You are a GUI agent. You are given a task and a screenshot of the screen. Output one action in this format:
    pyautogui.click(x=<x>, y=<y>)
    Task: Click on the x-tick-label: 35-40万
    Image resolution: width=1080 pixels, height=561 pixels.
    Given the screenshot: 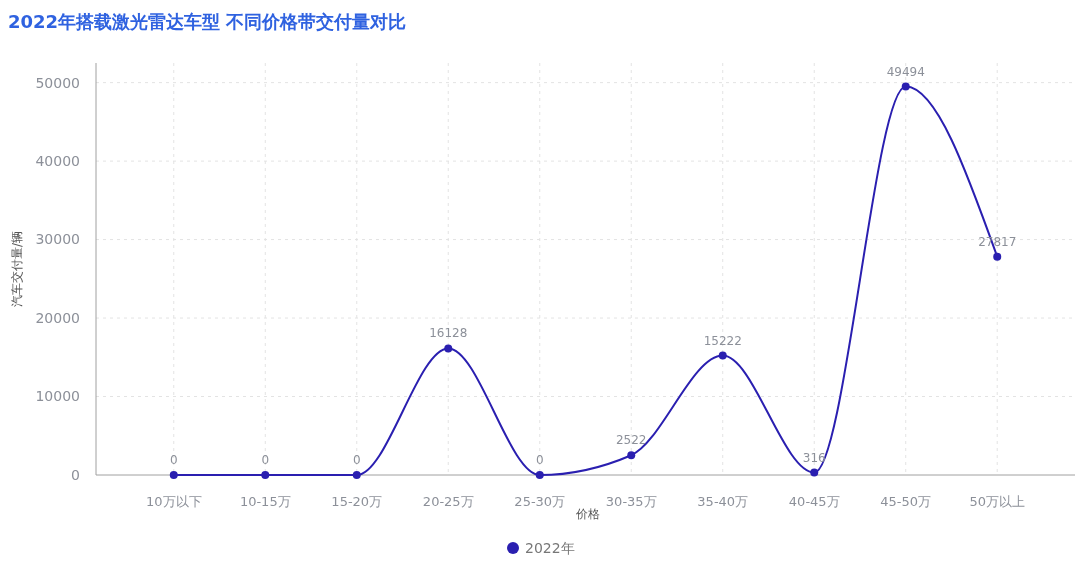 What is the action you would take?
    pyautogui.click(x=723, y=501)
    